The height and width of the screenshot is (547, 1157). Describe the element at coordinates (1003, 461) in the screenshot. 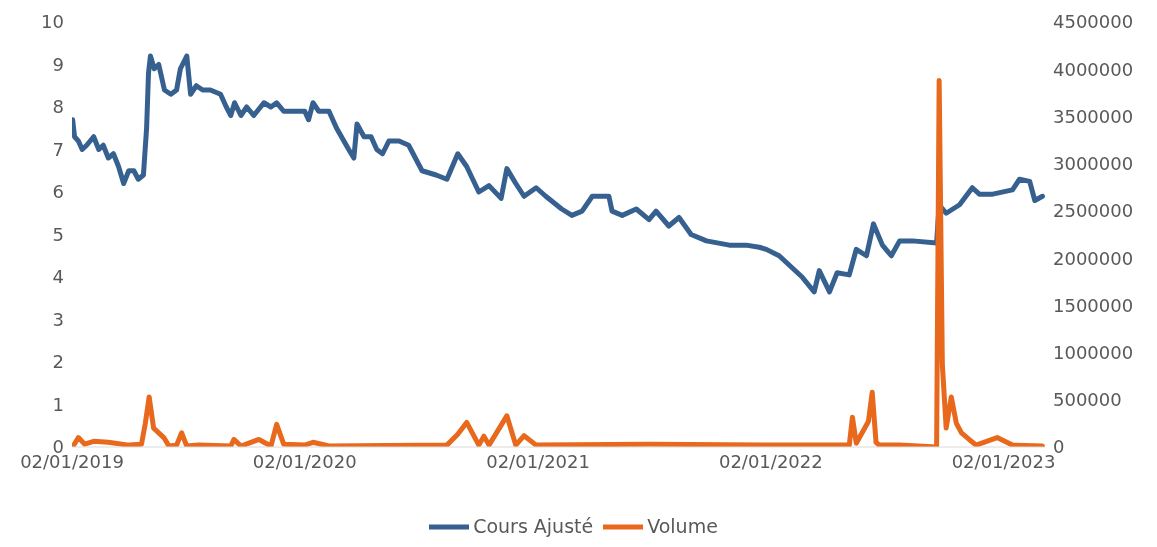

I see `x-tick-label: 02/01/2023` at that location.